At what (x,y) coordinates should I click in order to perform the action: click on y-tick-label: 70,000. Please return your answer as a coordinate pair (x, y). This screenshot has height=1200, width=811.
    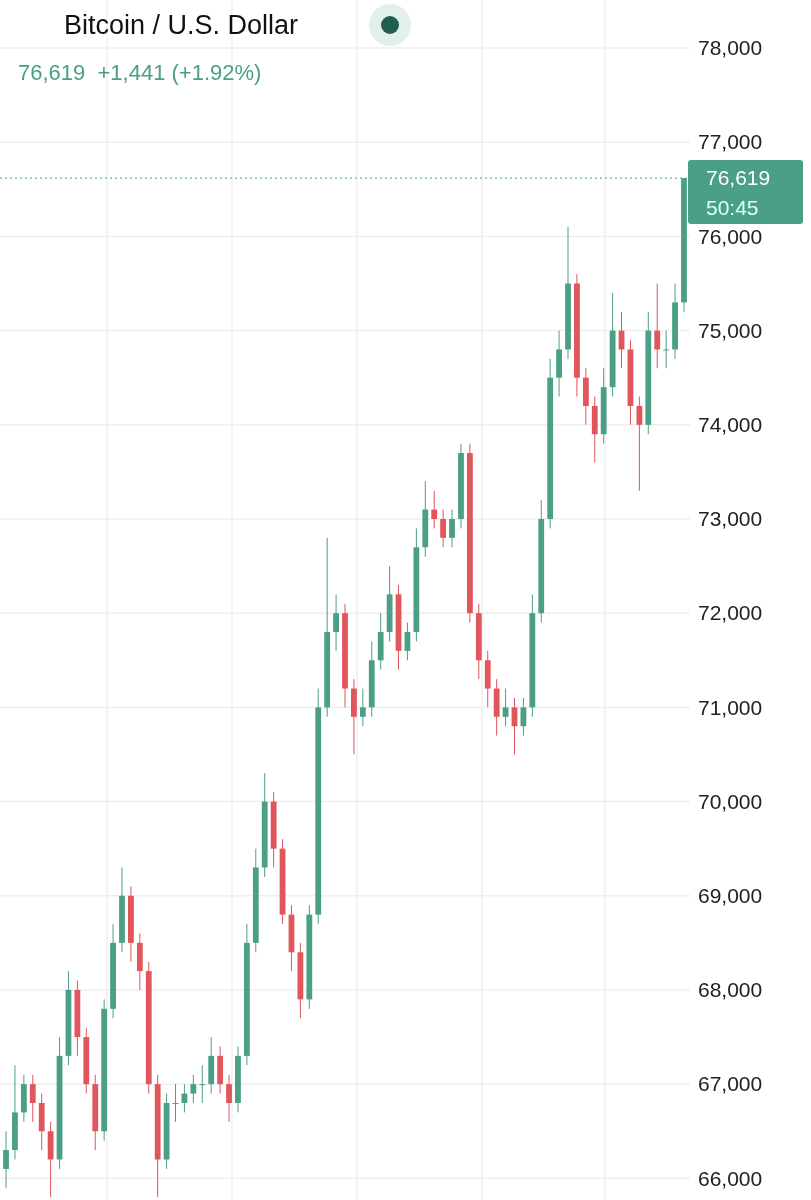
    Looking at the image, I should click on (730, 801).